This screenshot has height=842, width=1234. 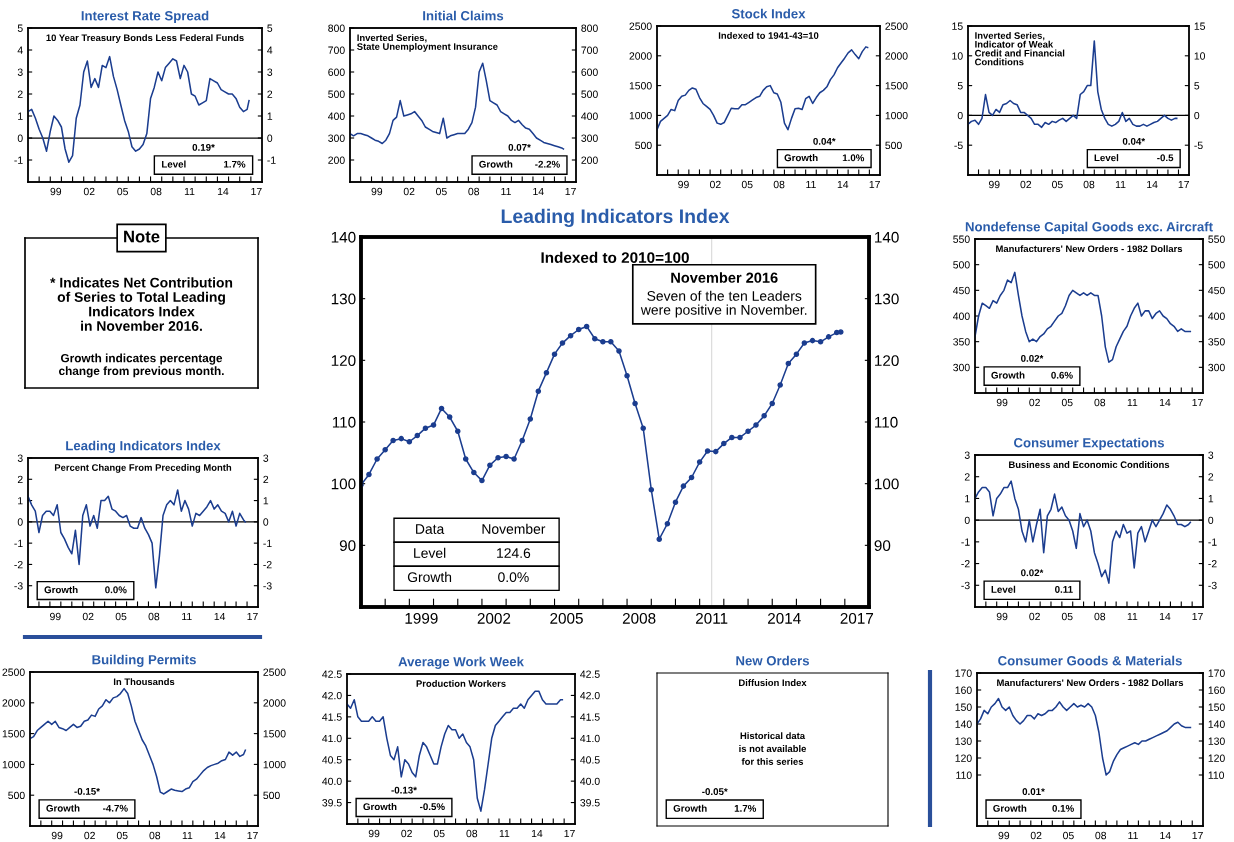 What do you see at coordinates (615, 257) in the screenshot?
I see `text: Indexed to 2010=100` at bounding box center [615, 257].